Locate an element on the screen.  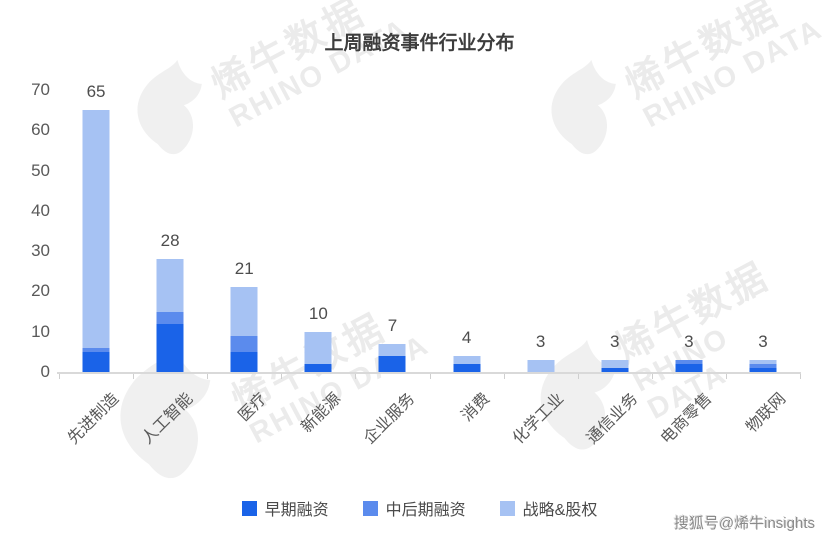
x-category-label: 先进制造 is located at coordinates (94, 419).